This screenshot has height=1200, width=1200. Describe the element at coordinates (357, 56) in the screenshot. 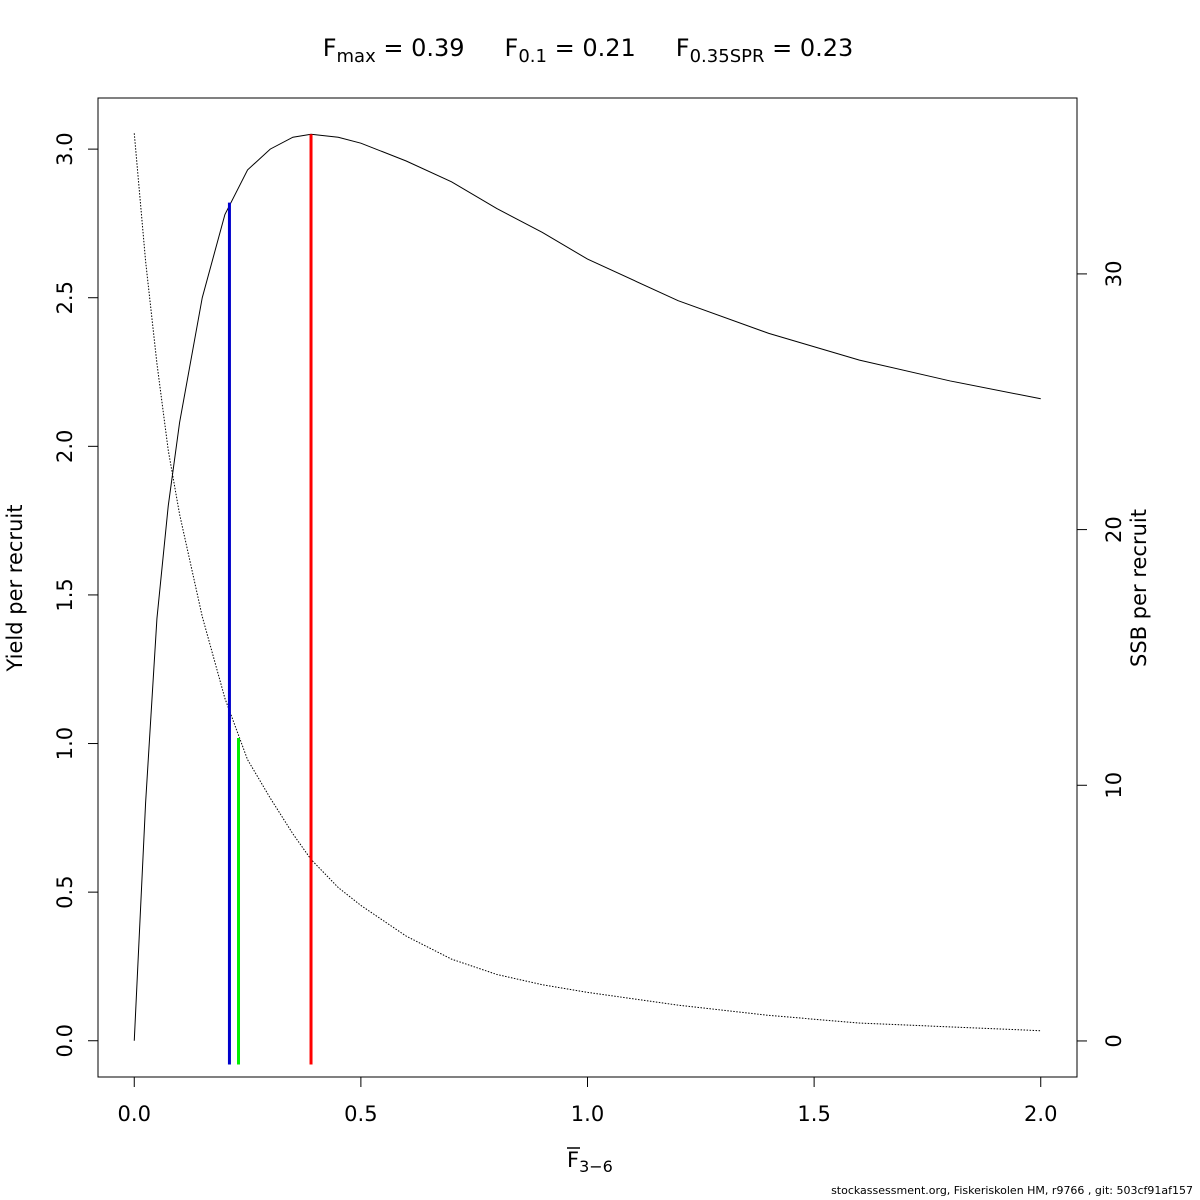

I see `title-sub: max` at that location.